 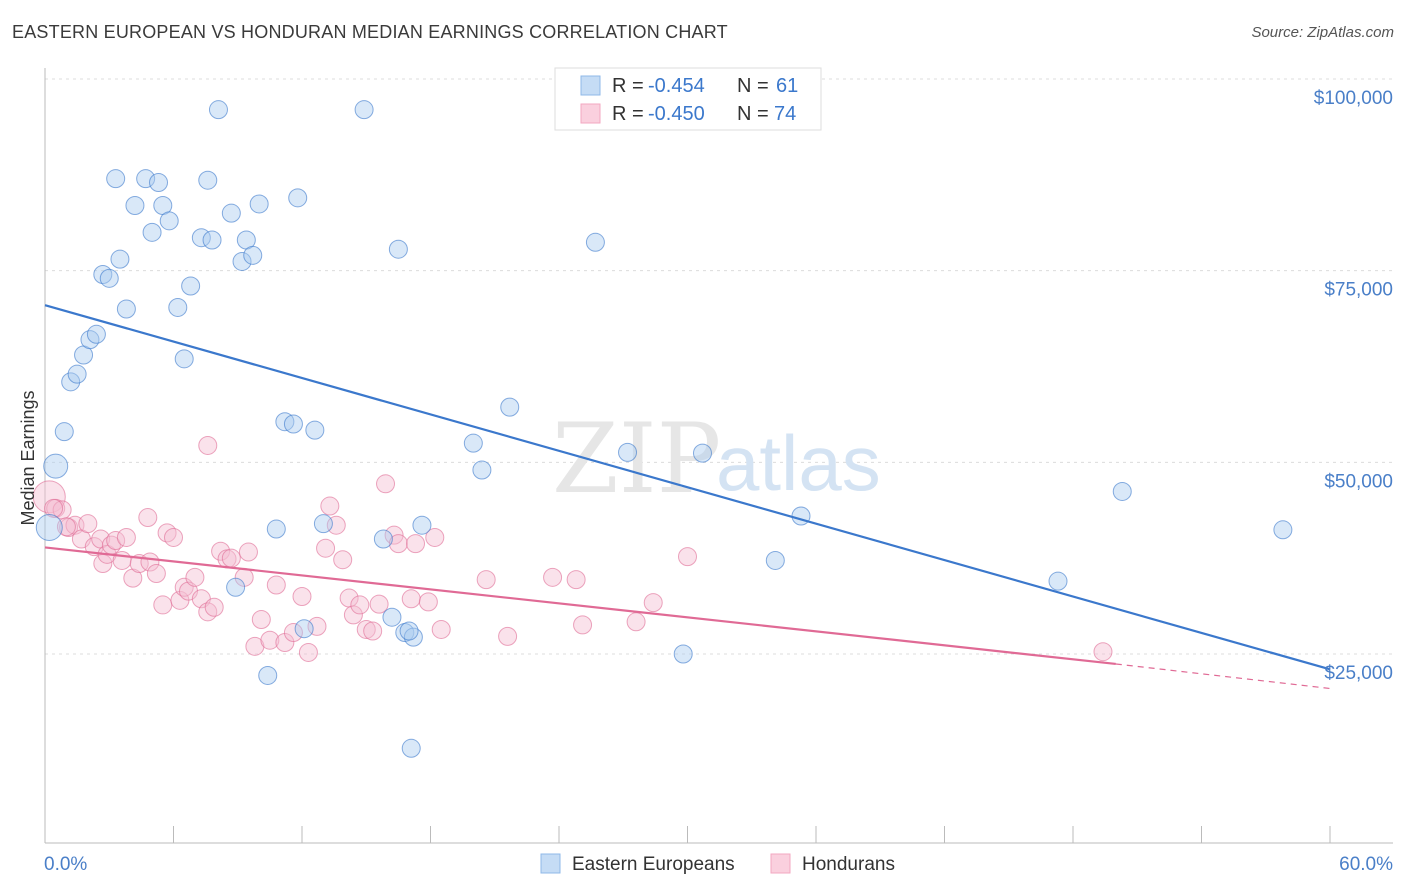 I want to click on watermark-atlas: atlas, so click(x=798, y=463).